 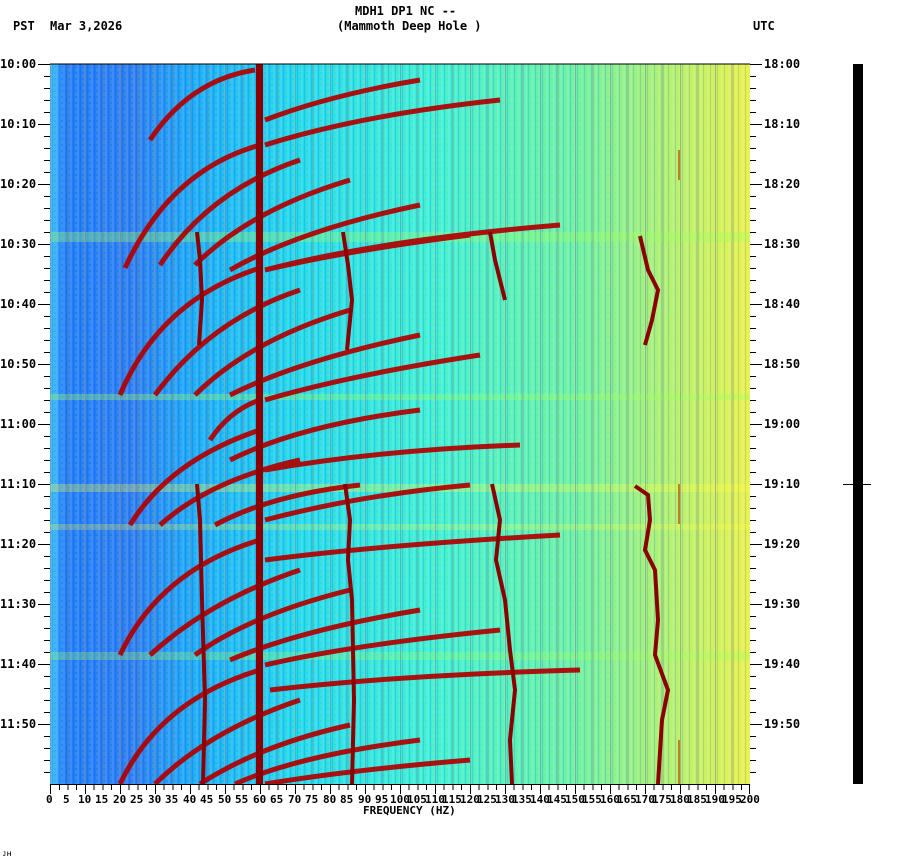 I want to click on freq-tick-label: 5, so click(x=66, y=799).